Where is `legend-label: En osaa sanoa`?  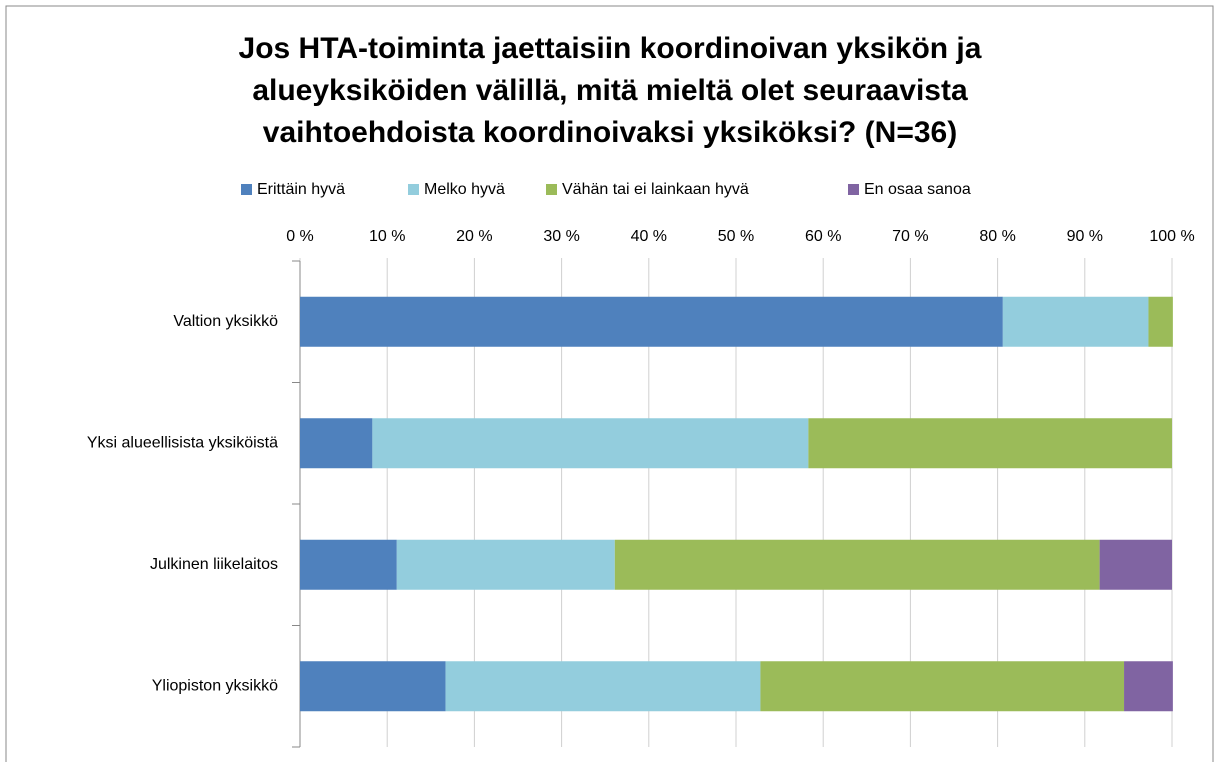
legend-label: En osaa sanoa is located at coordinates (917, 189).